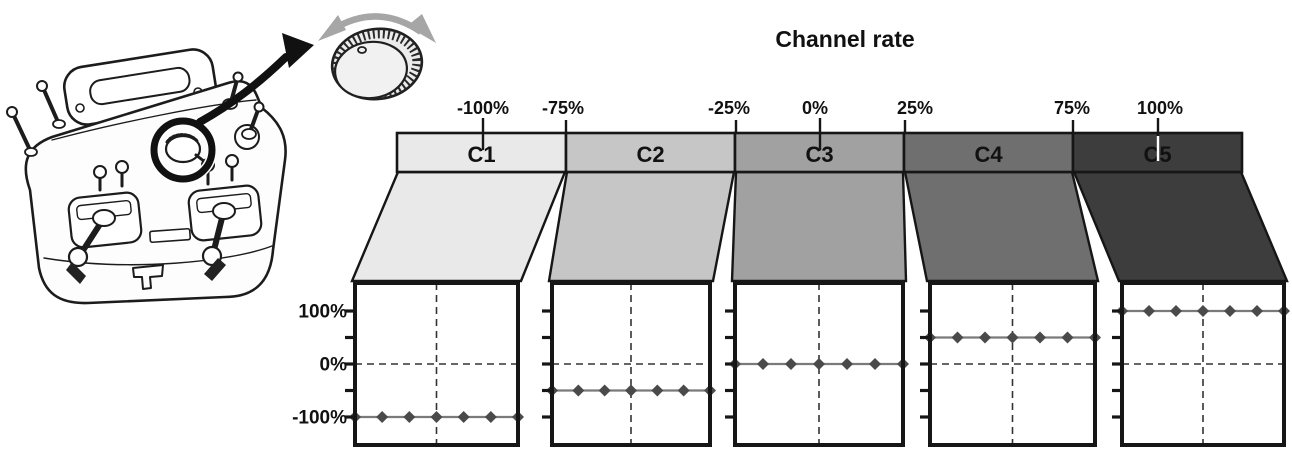  Describe the element at coordinates (80, 108) in the screenshot. I see `handle-screw-left` at that location.